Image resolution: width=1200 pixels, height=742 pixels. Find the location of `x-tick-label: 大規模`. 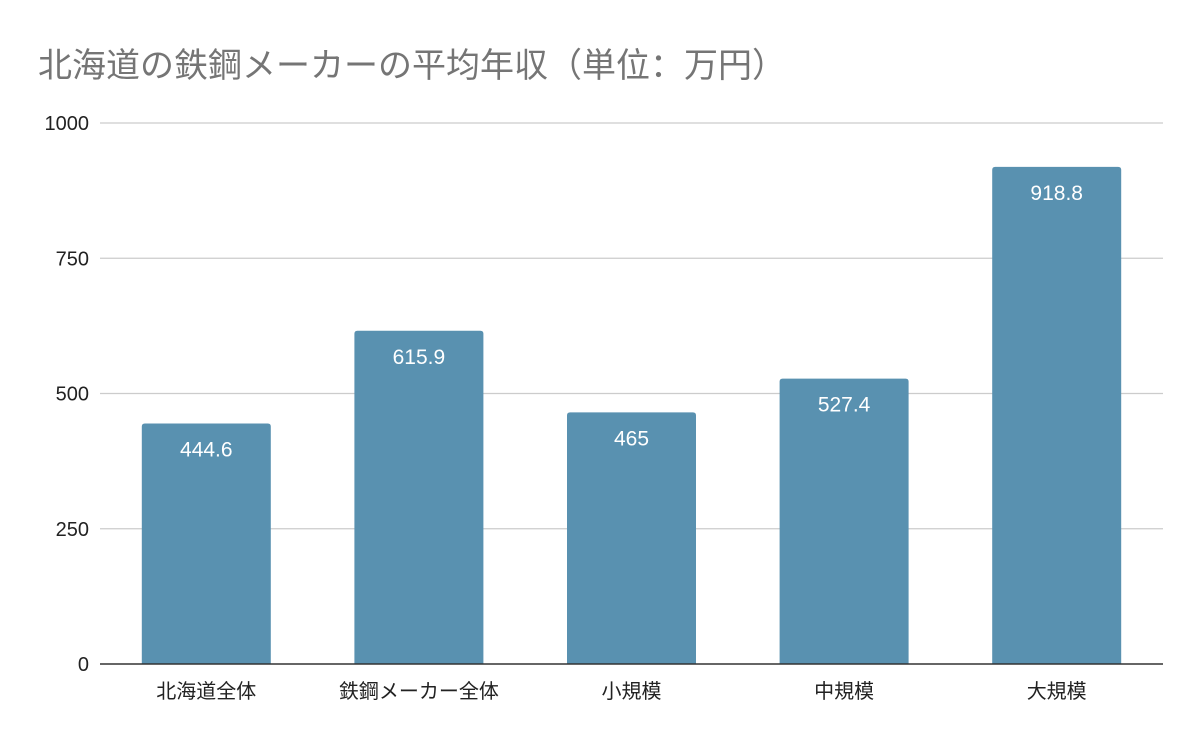

x-tick-label: 大規模 is located at coordinates (1057, 691).